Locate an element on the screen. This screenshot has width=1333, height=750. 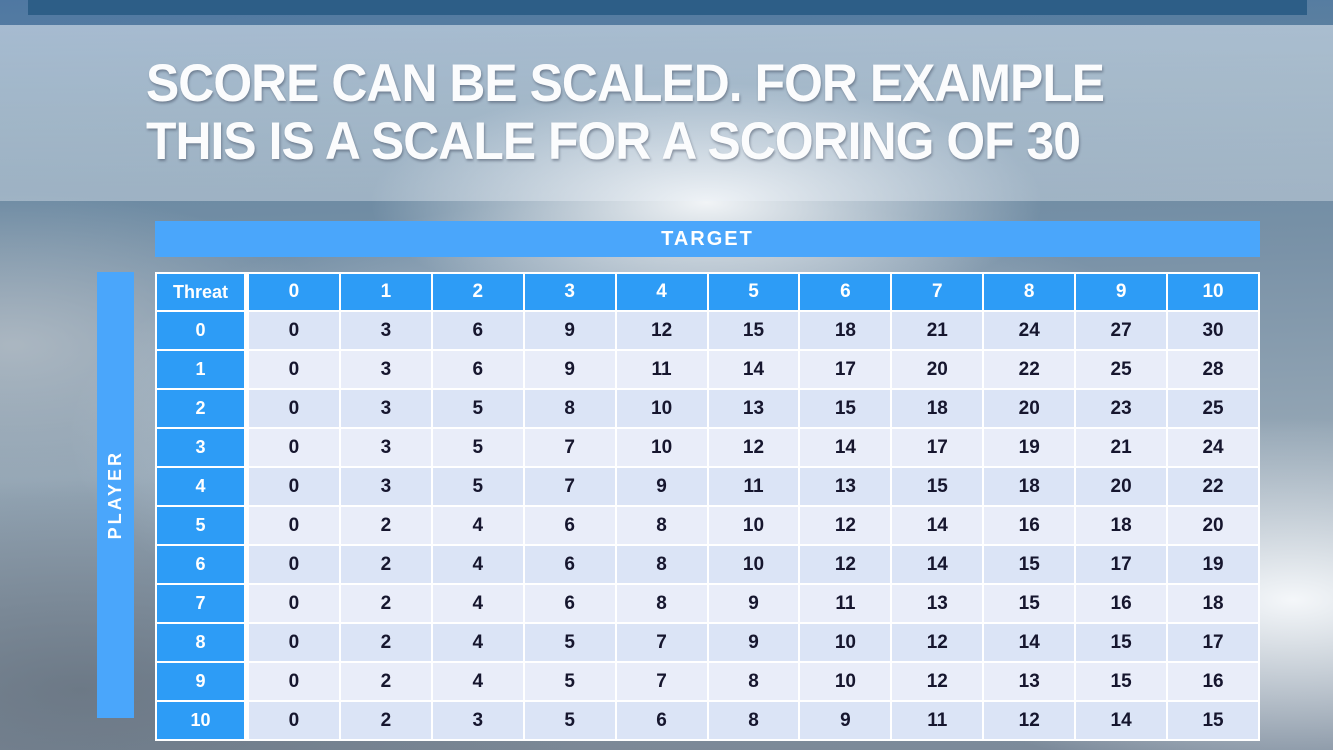
score-row: 0 0 3 6 9 12 15 18 21 24 27 30 is located at coordinates (707, 330).